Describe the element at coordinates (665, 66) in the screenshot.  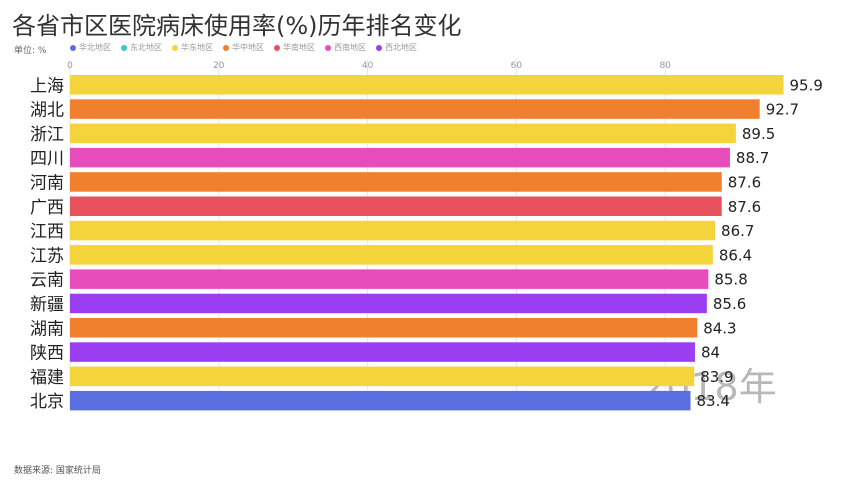
I see `x-tick-label: 80` at that location.